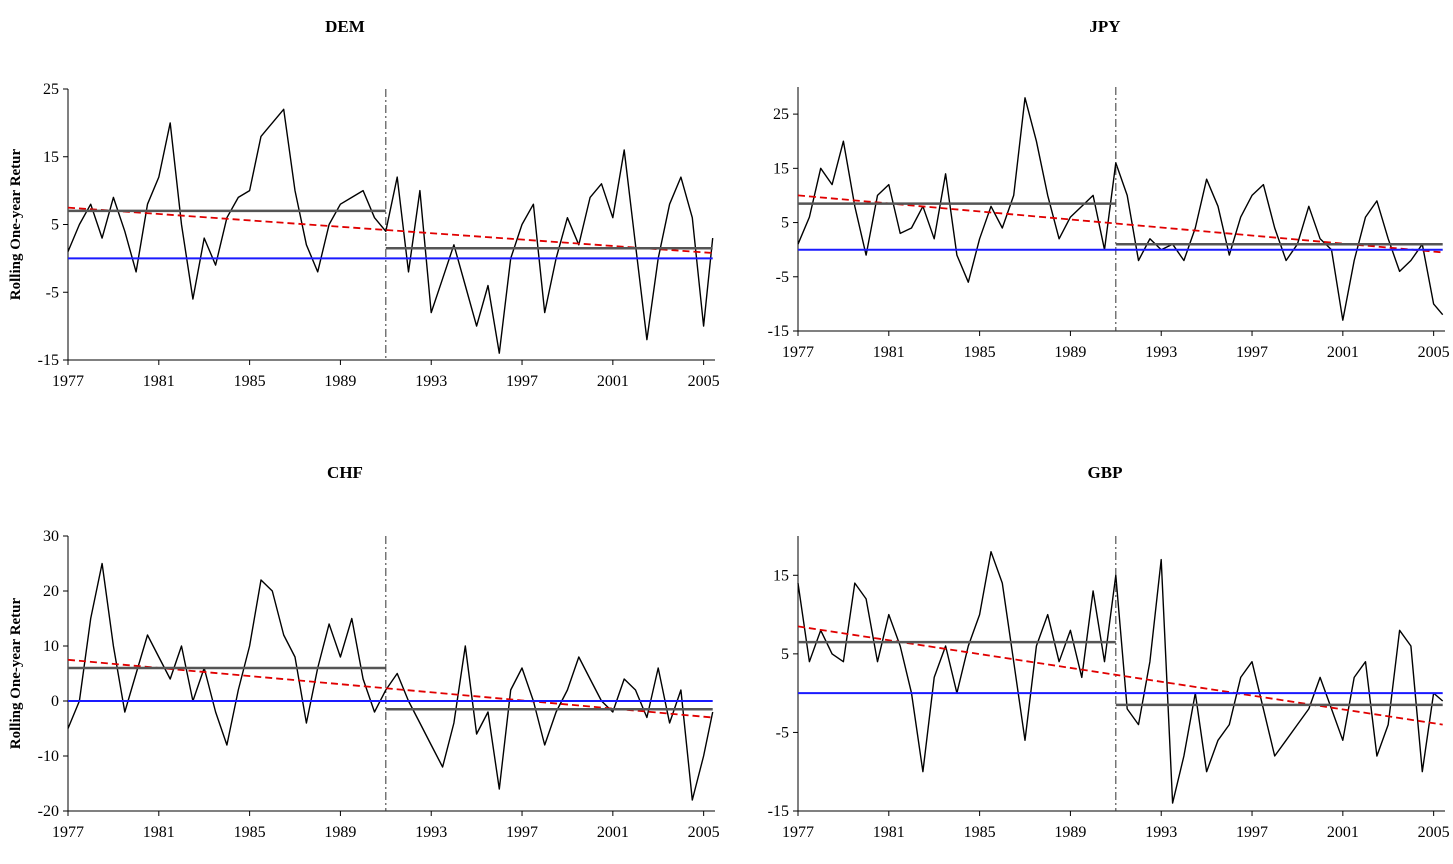  I want to click on panel-title: JPY, so click(1104, 26).